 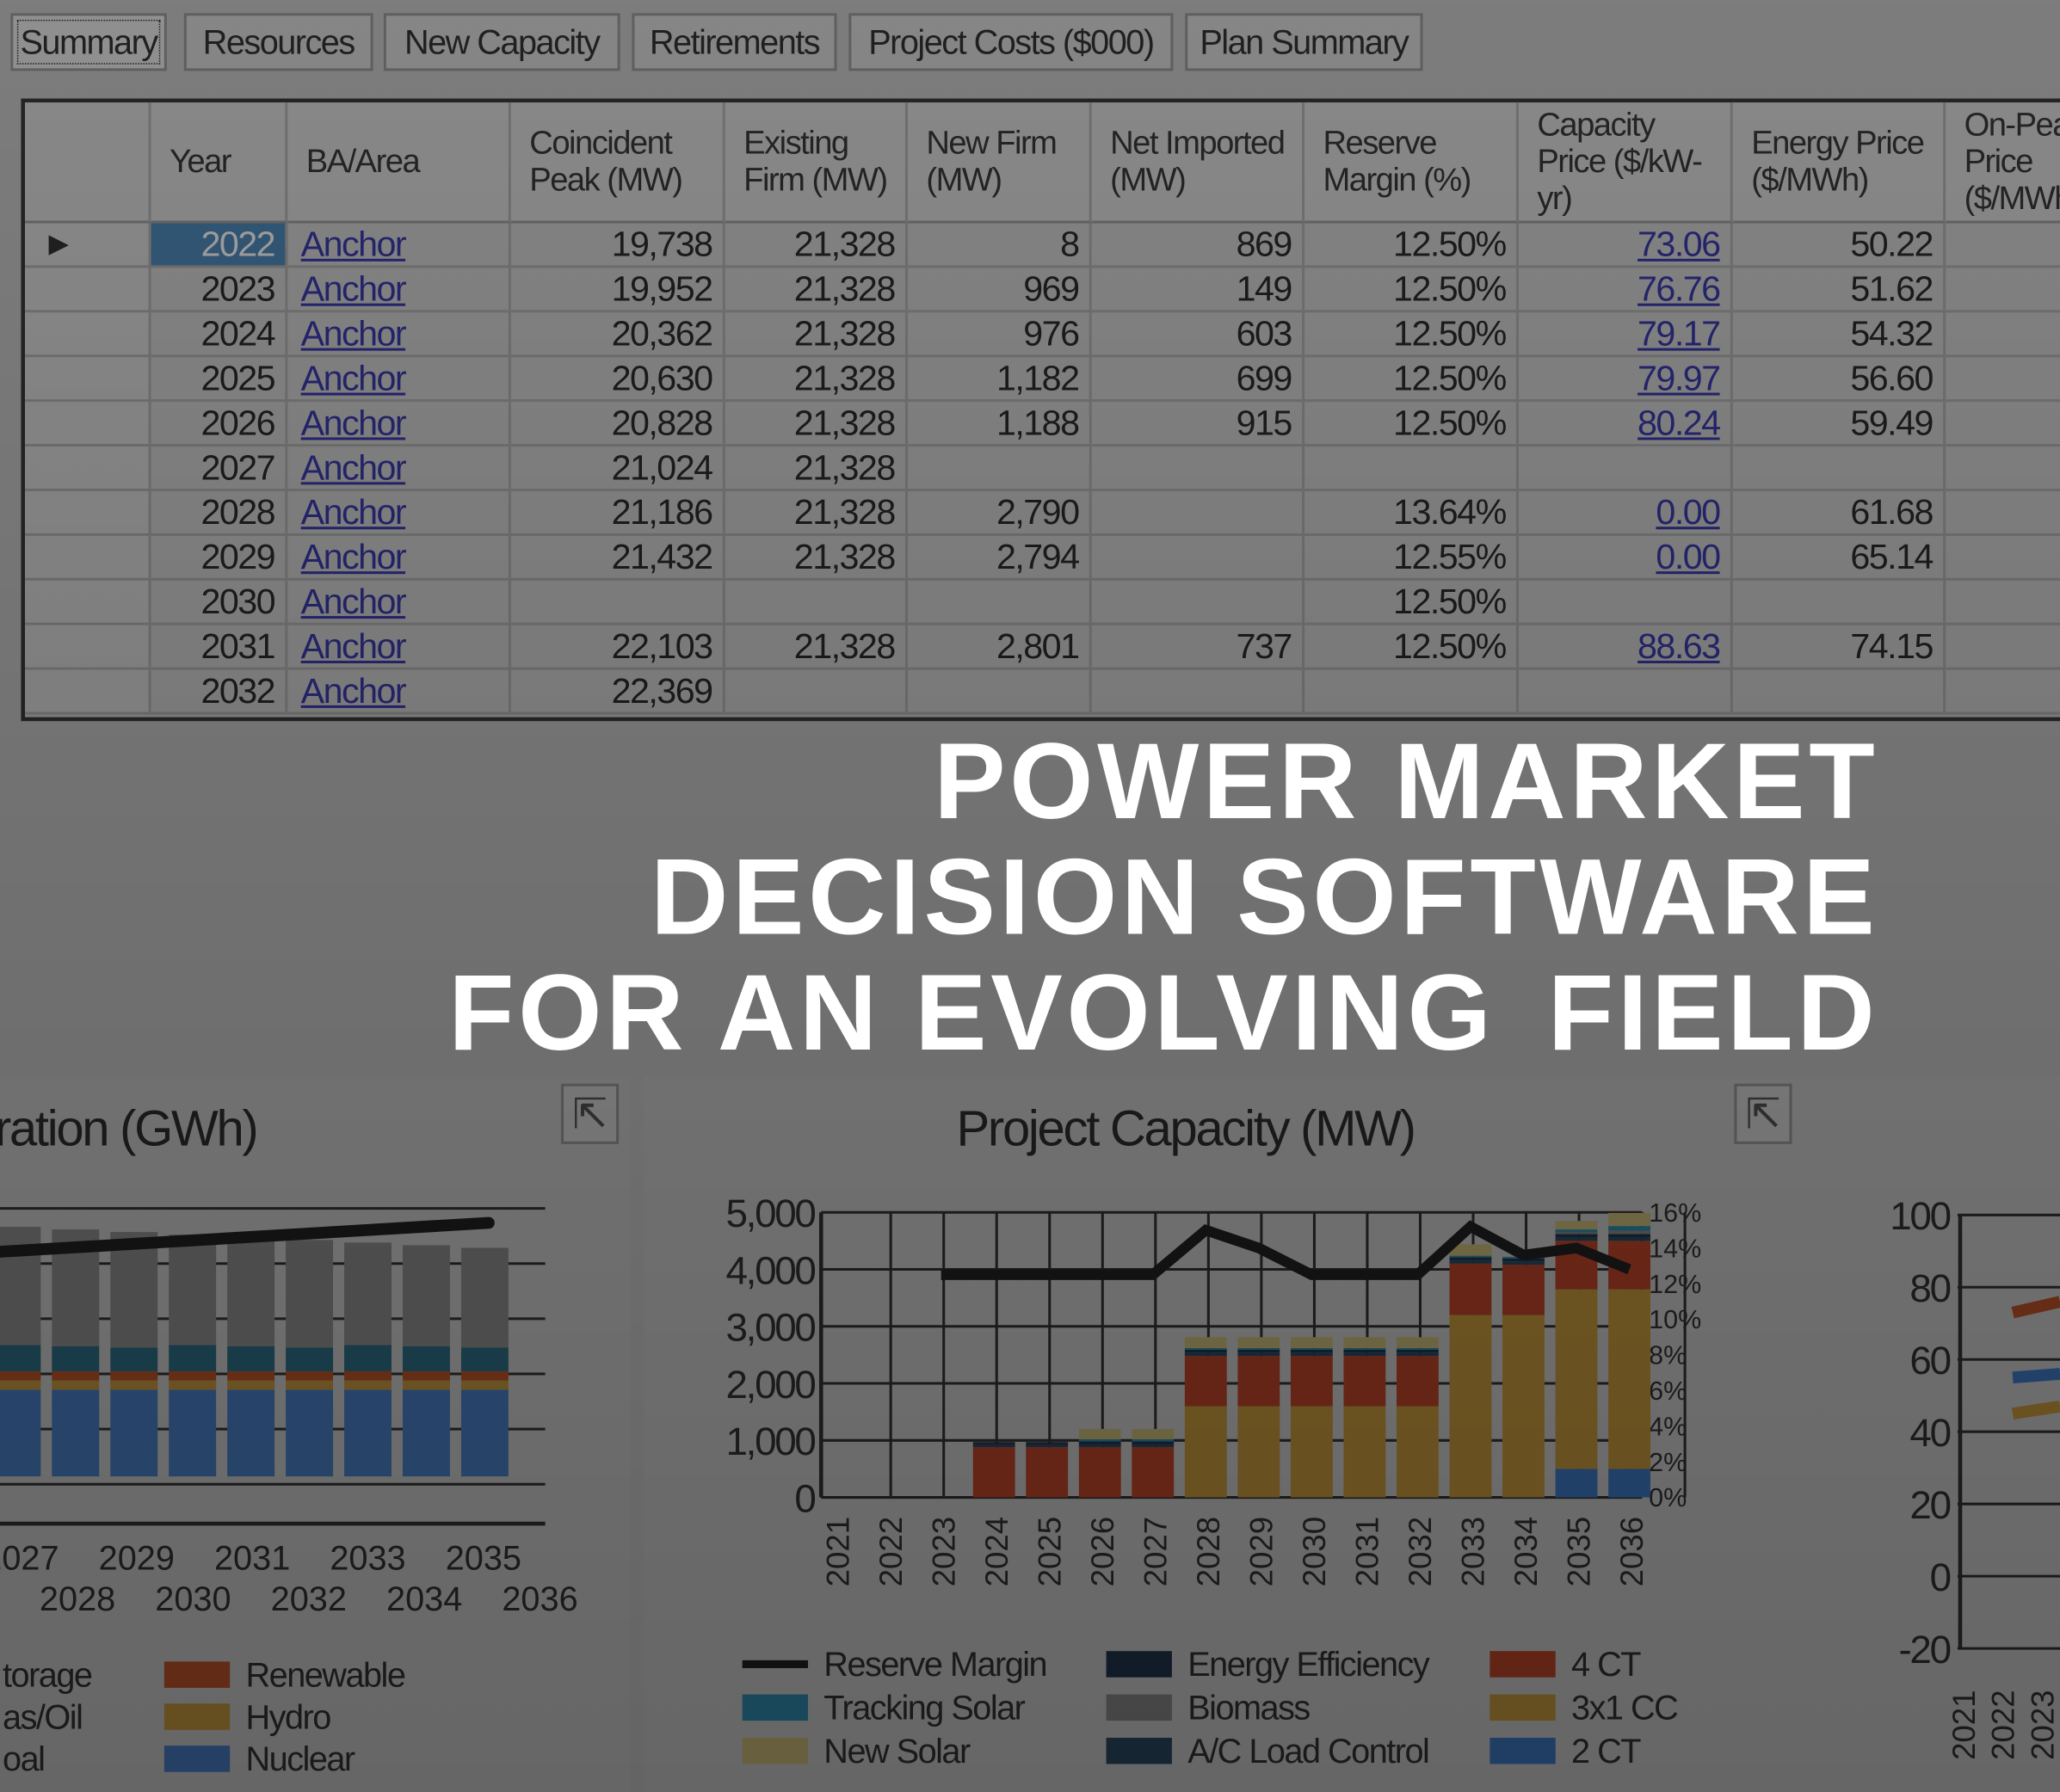 What do you see at coordinates (1924, 1650) in the screenshot?
I see `y-tick-label: -20` at bounding box center [1924, 1650].